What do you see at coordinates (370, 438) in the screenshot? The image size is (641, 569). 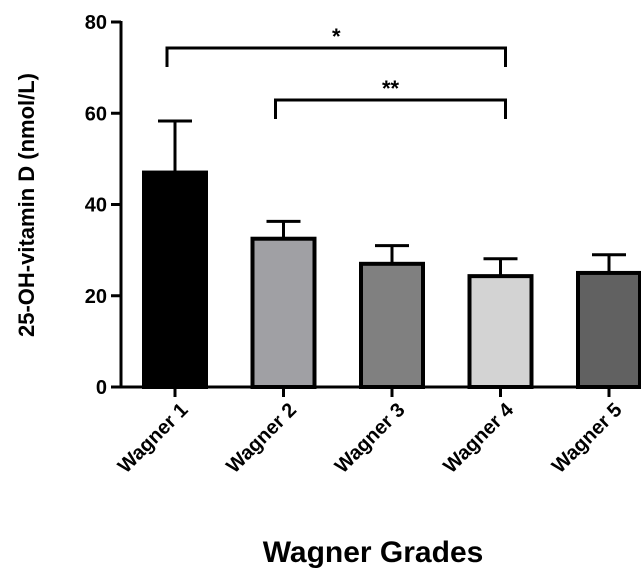 I see `x-category-label: Wagner 3` at bounding box center [370, 438].